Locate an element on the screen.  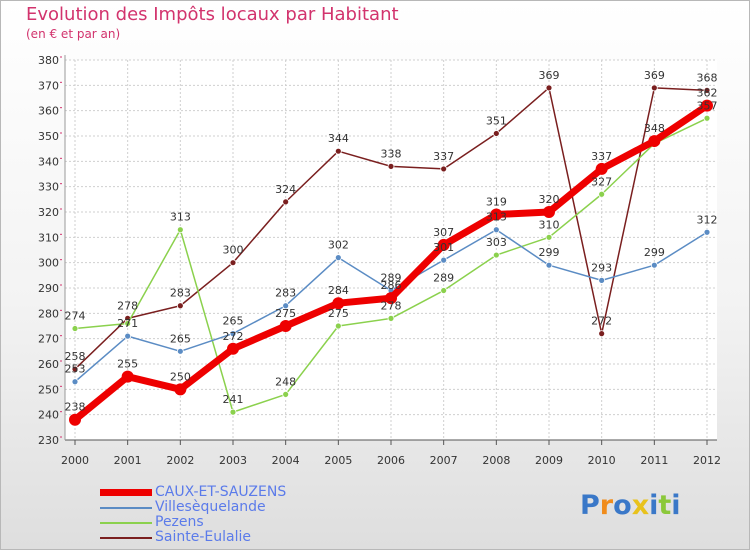
data-label-caux-et-sauzens: 238 is located at coordinates (75, 407).